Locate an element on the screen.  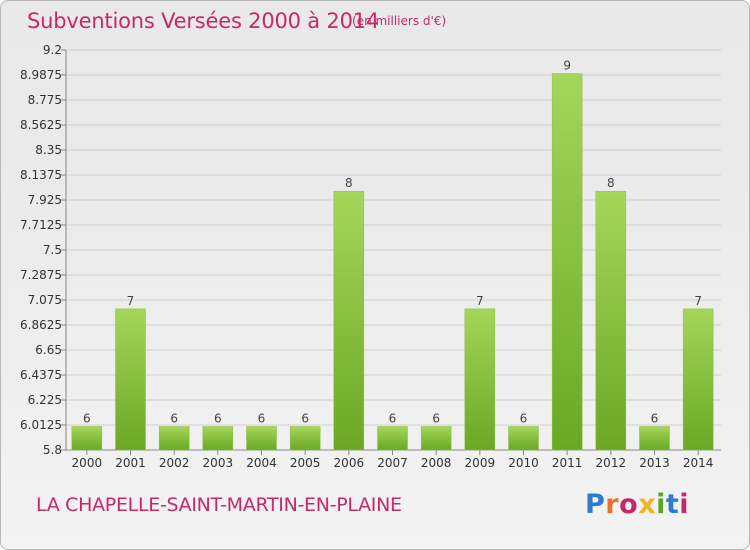
y-tick-label: 6.8625 is located at coordinates (41, 325).